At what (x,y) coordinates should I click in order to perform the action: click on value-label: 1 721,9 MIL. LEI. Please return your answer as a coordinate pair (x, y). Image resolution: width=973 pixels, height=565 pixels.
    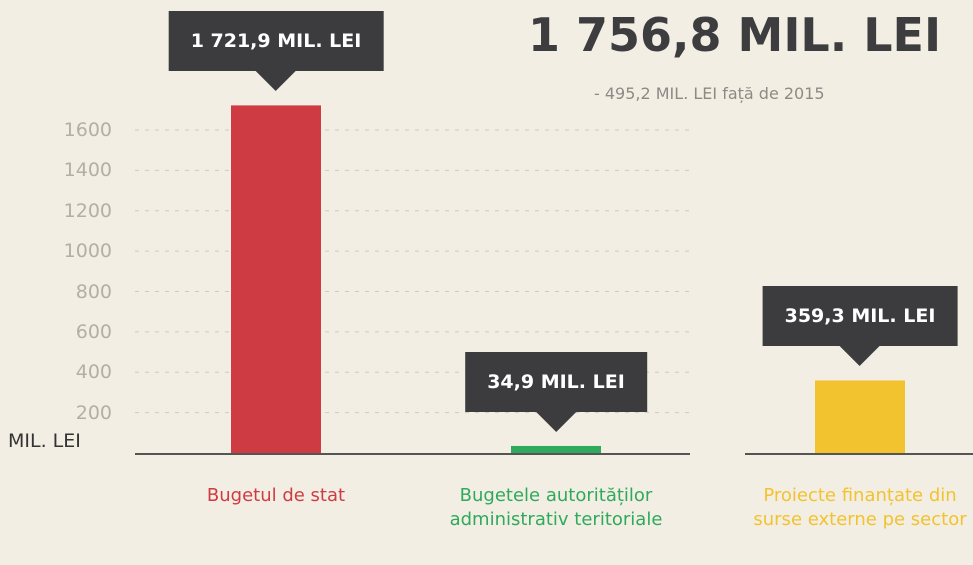
    Looking at the image, I should click on (276, 51).